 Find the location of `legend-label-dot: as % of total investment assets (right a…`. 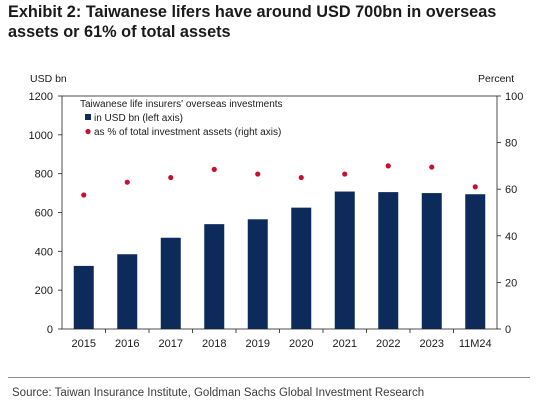

legend-label-dot: as % of total investment assets (right a… is located at coordinates (187, 132).